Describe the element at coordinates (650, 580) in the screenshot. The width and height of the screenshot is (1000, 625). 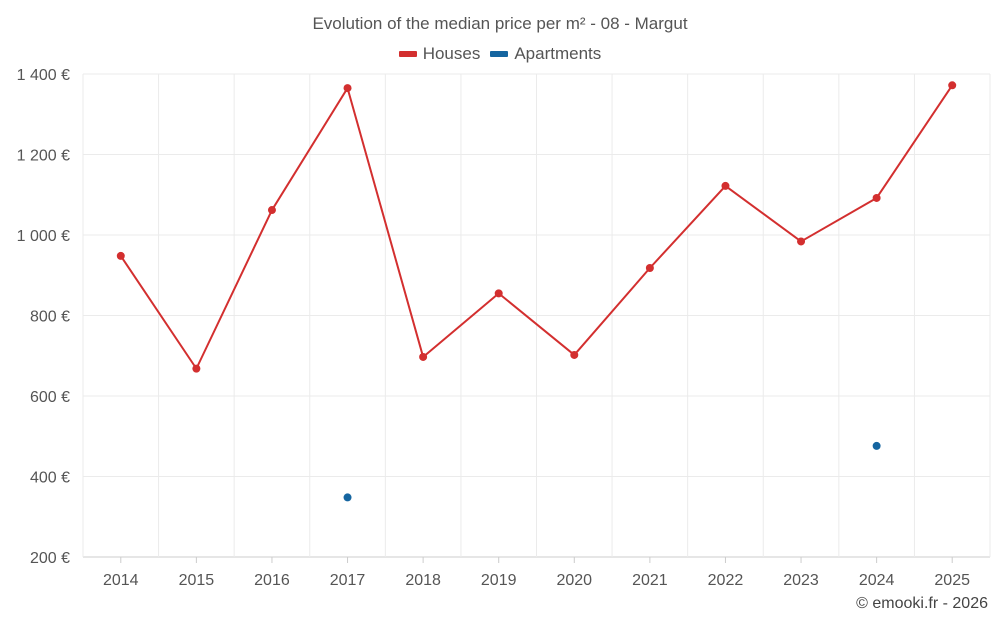
I see `x-tick-label: 2021` at that location.